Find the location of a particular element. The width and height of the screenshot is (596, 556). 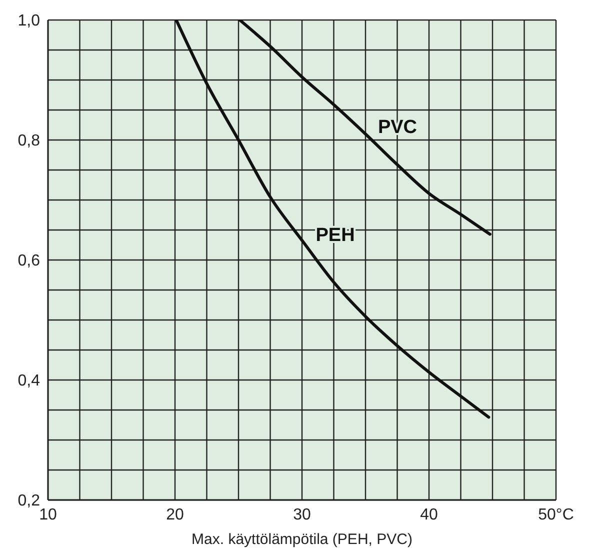

y-tick-label: 0,8 is located at coordinates (29, 141).